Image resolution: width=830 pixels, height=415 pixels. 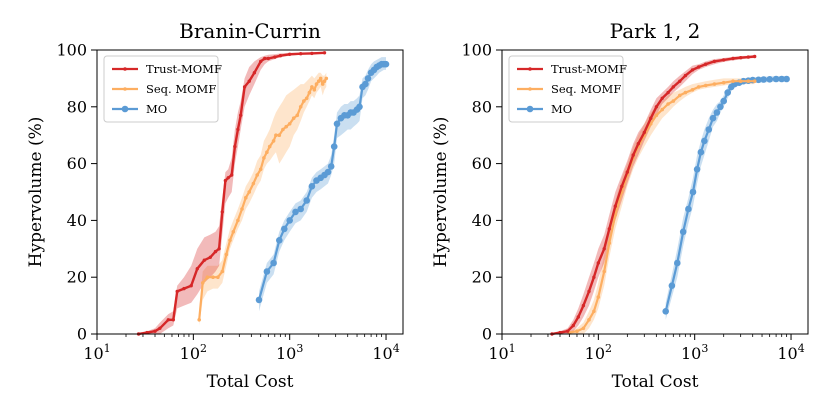 What do you see at coordinates (250, 382) in the screenshot?
I see `x-axis-label: Total Cost` at bounding box center [250, 382].